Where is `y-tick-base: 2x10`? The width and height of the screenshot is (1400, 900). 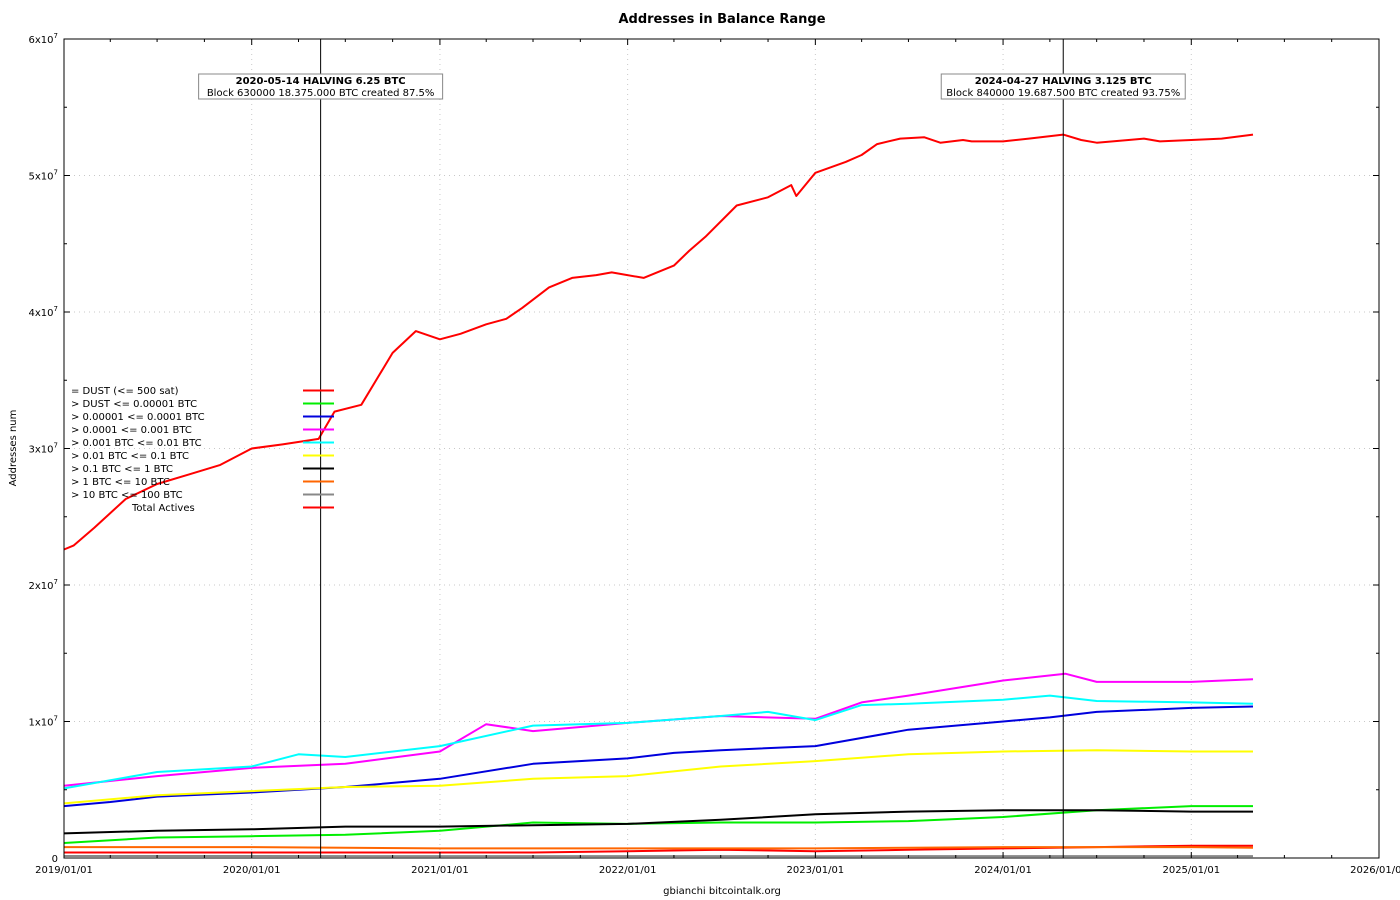
y-tick-base: 2x10 is located at coordinates (41, 586).